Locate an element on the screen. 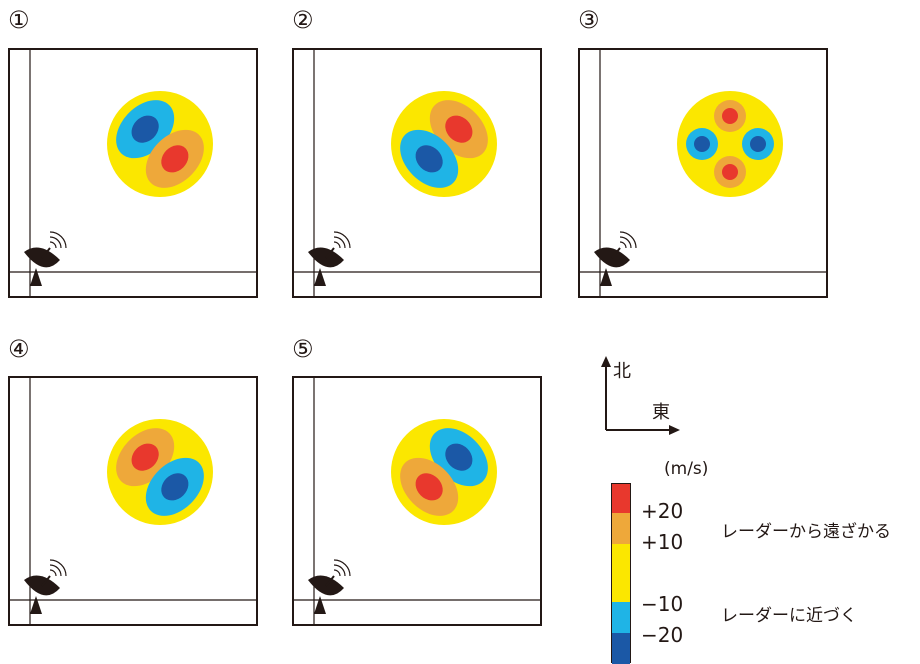  east-label: 東 is located at coordinates (661, 412).